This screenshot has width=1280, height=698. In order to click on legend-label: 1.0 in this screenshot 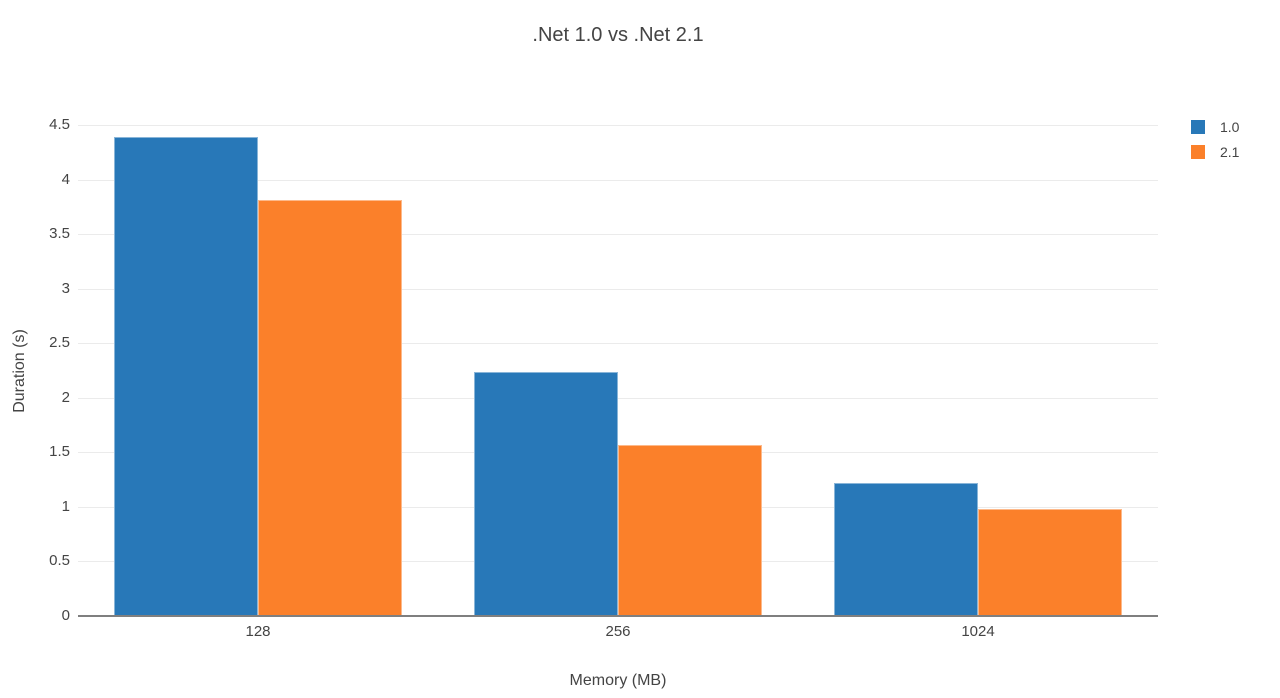, I will do `click(1230, 127)`.